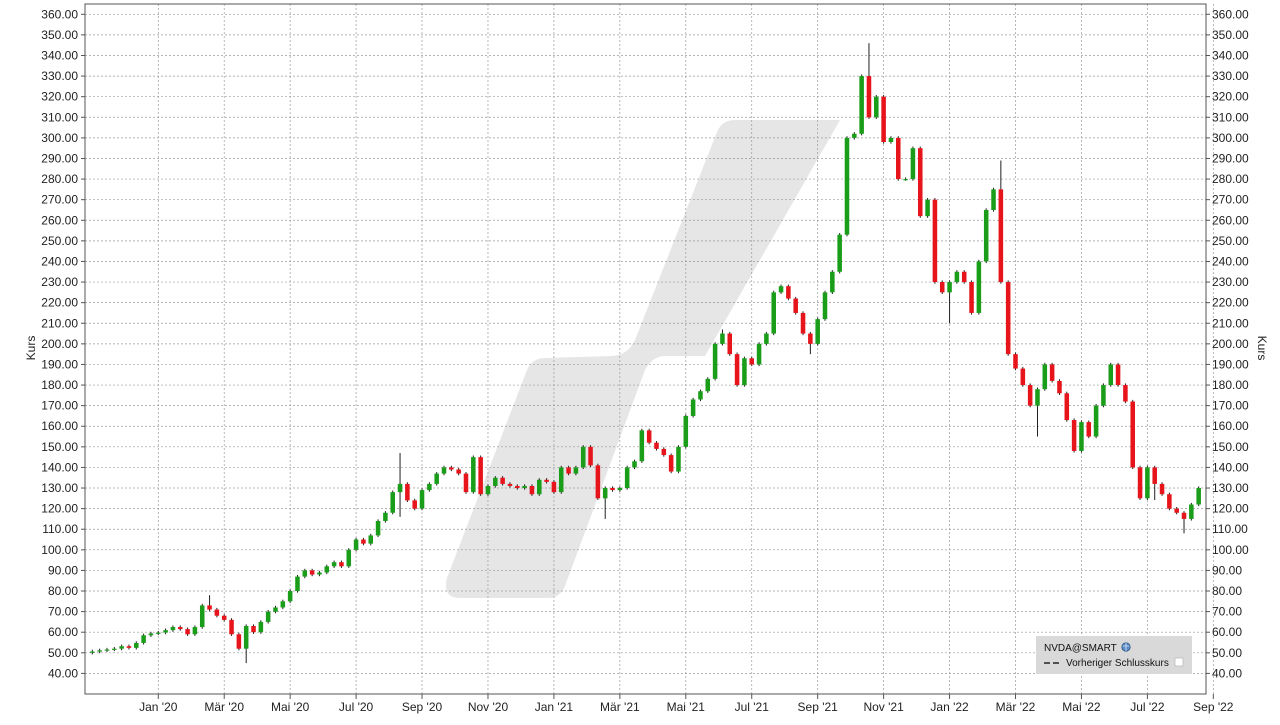  What do you see at coordinates (1230, 138) in the screenshot?
I see `y-tick-label-right: 300.00` at bounding box center [1230, 138].